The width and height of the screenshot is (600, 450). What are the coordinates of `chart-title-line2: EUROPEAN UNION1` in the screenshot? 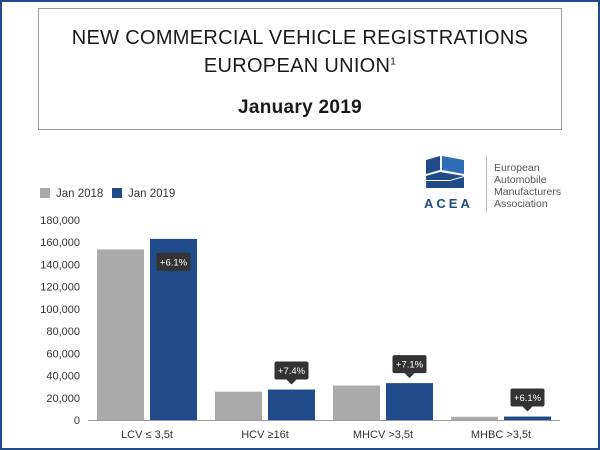 It's located at (300, 66).